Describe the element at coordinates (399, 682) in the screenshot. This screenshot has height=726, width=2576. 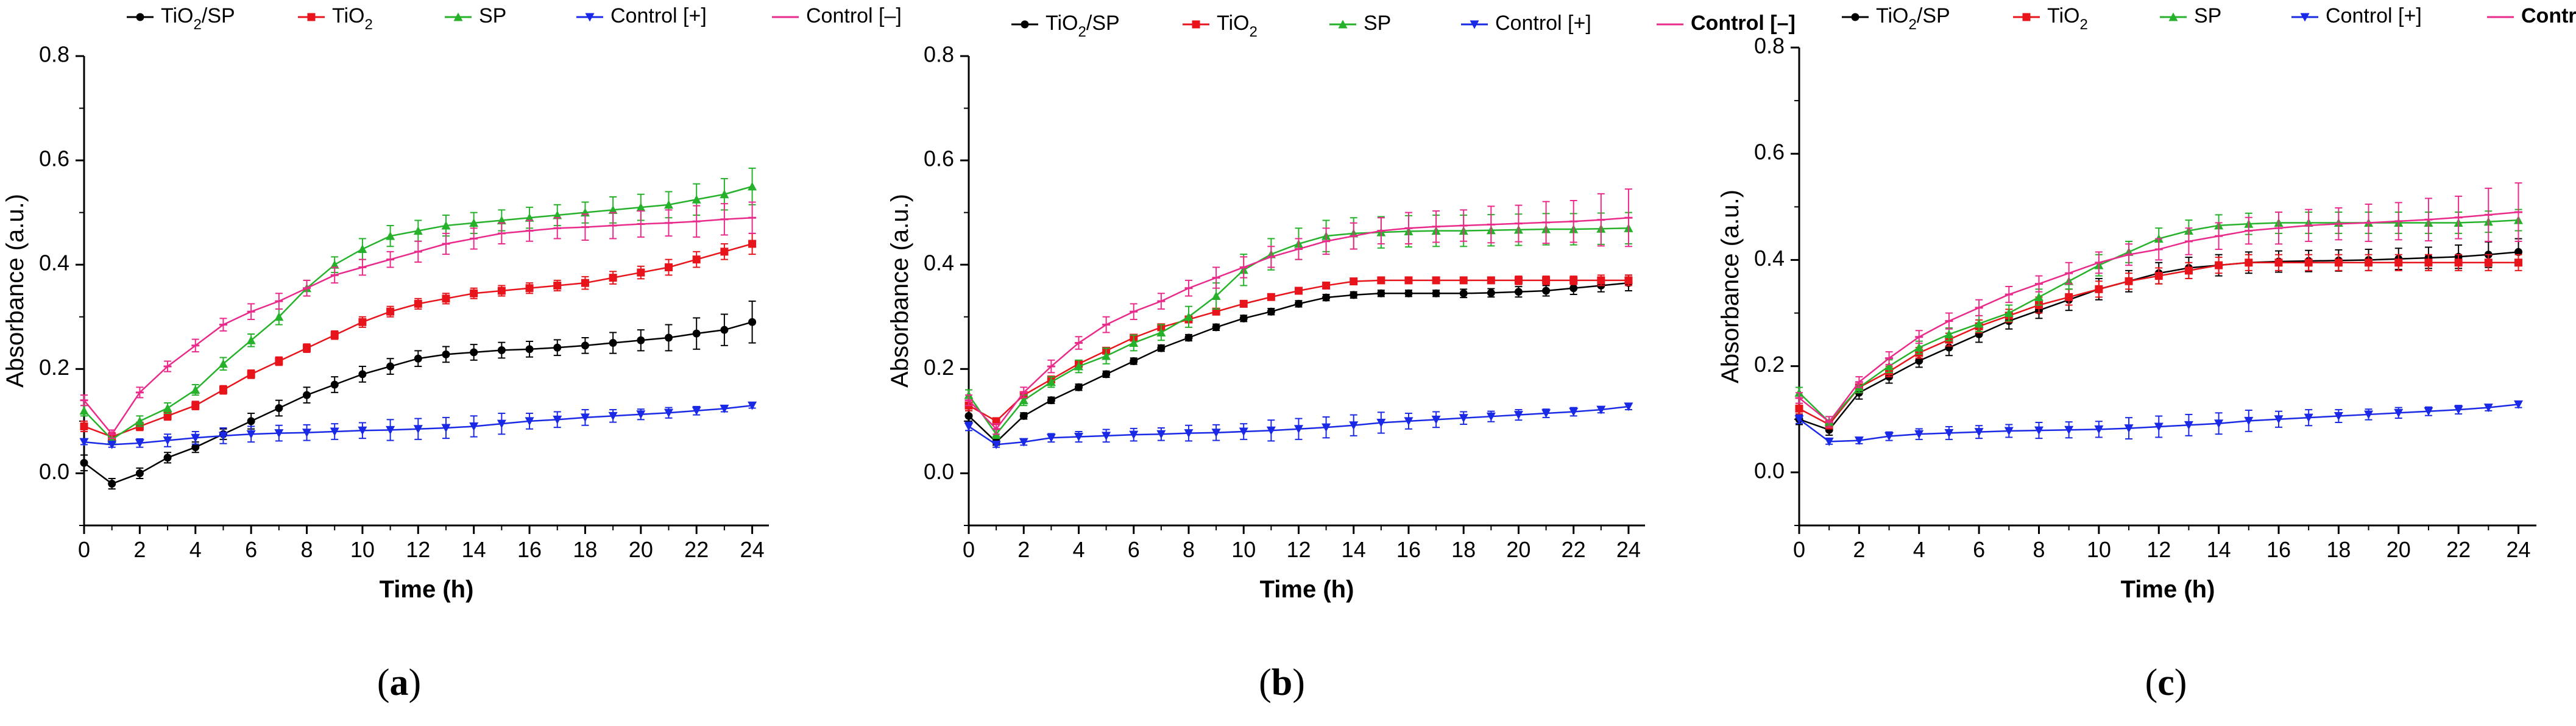
I see `caption-a: (a)` at that location.